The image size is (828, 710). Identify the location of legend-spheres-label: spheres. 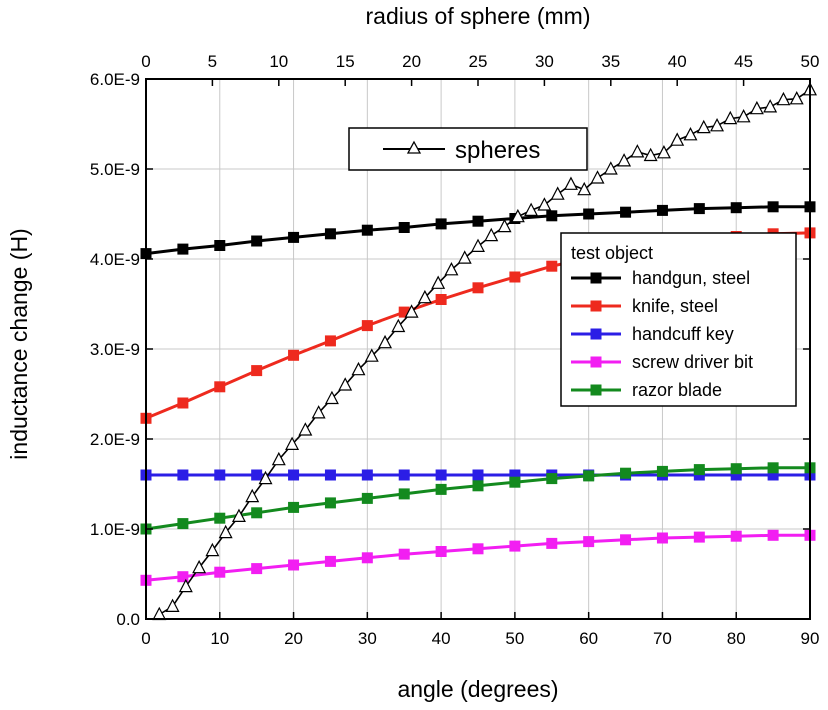
(497, 150).